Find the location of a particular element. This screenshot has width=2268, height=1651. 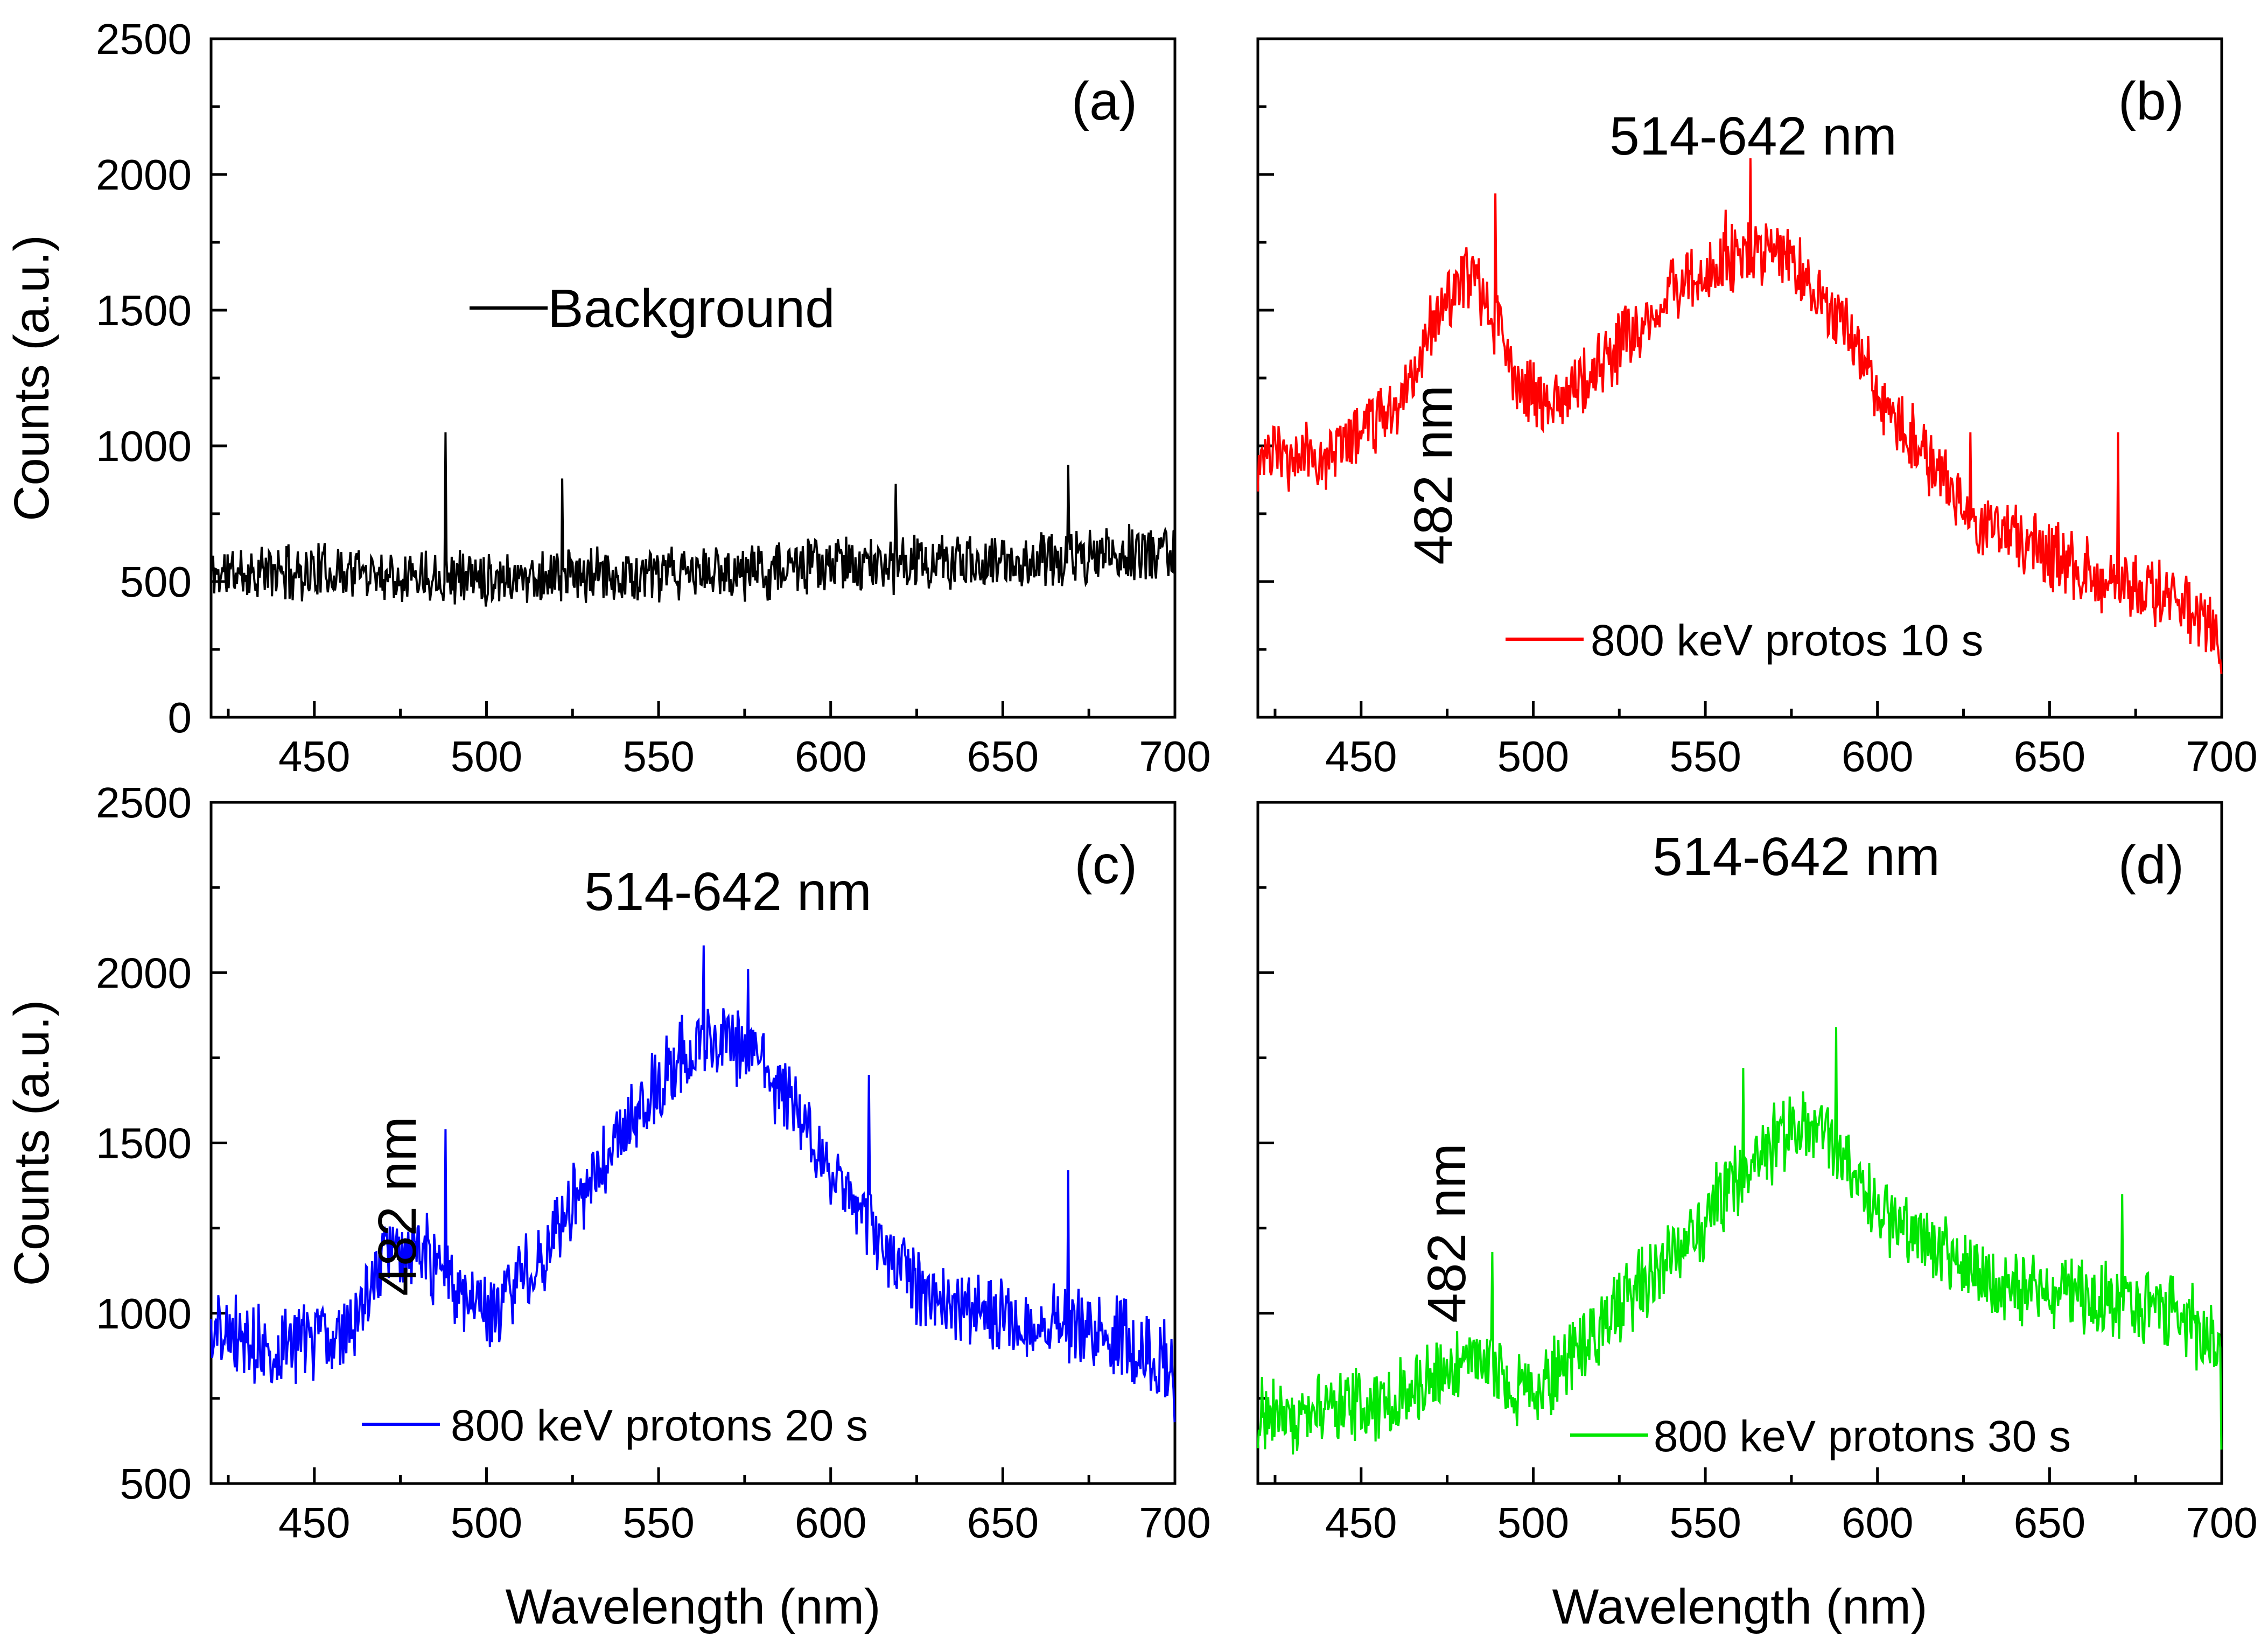

panel-c-ylabel: Counts (a.u.) is located at coordinates (31, 1143).